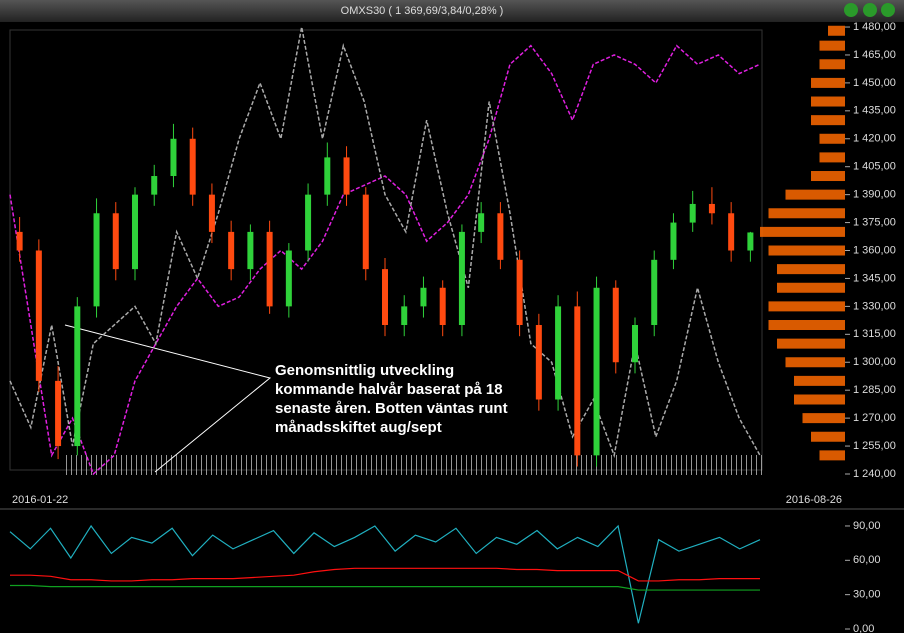 This screenshot has width=904, height=633. I want to click on y-tick-label: 60,00, so click(867, 560).